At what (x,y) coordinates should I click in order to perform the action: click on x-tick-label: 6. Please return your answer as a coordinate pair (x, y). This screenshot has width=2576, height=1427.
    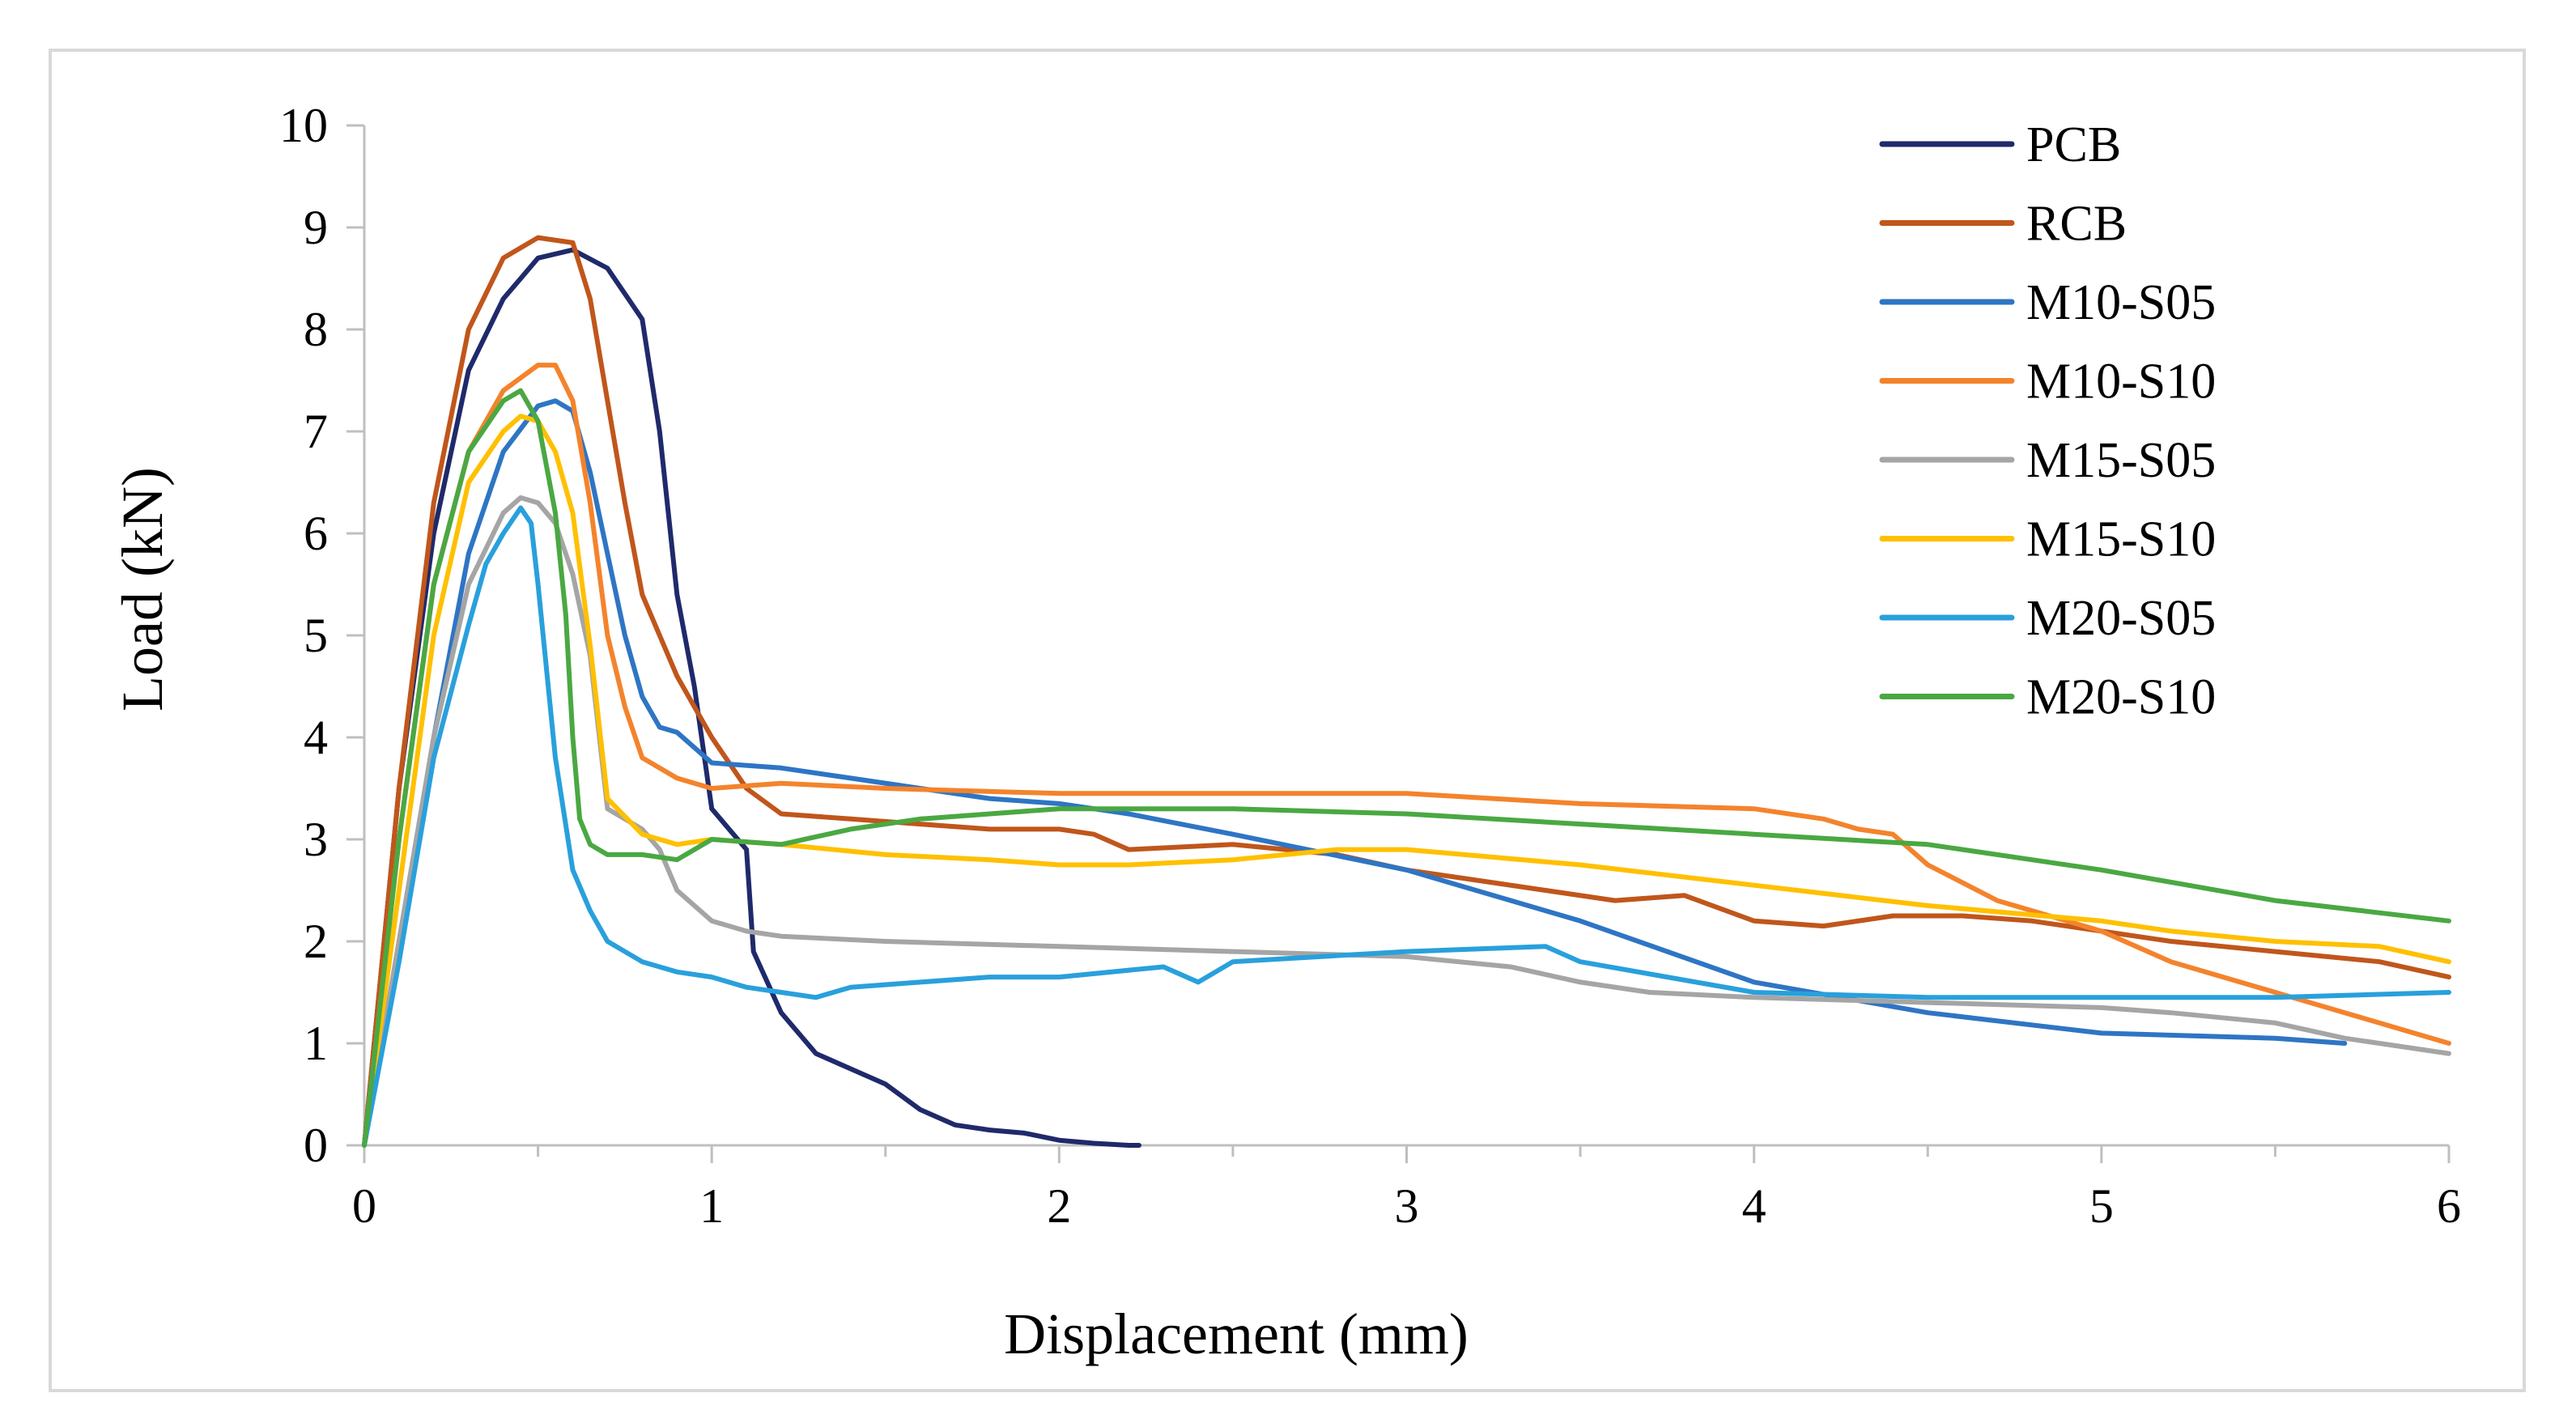
    Looking at the image, I should click on (2449, 1206).